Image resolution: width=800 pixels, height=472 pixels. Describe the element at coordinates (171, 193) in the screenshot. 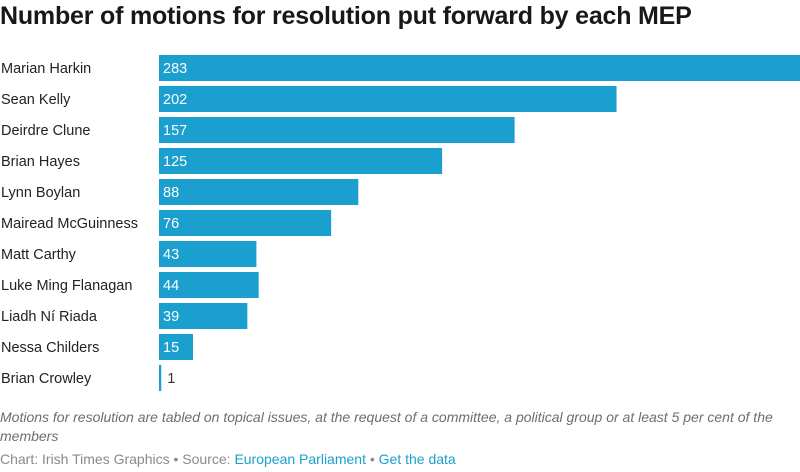

I see `value-label: 88` at that location.